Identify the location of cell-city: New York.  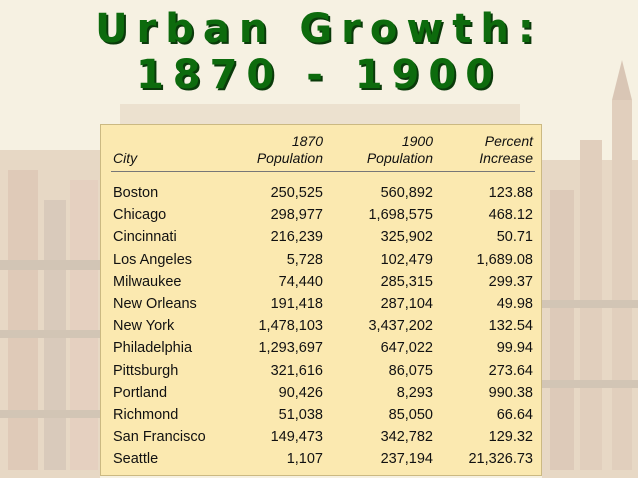
(144, 326).